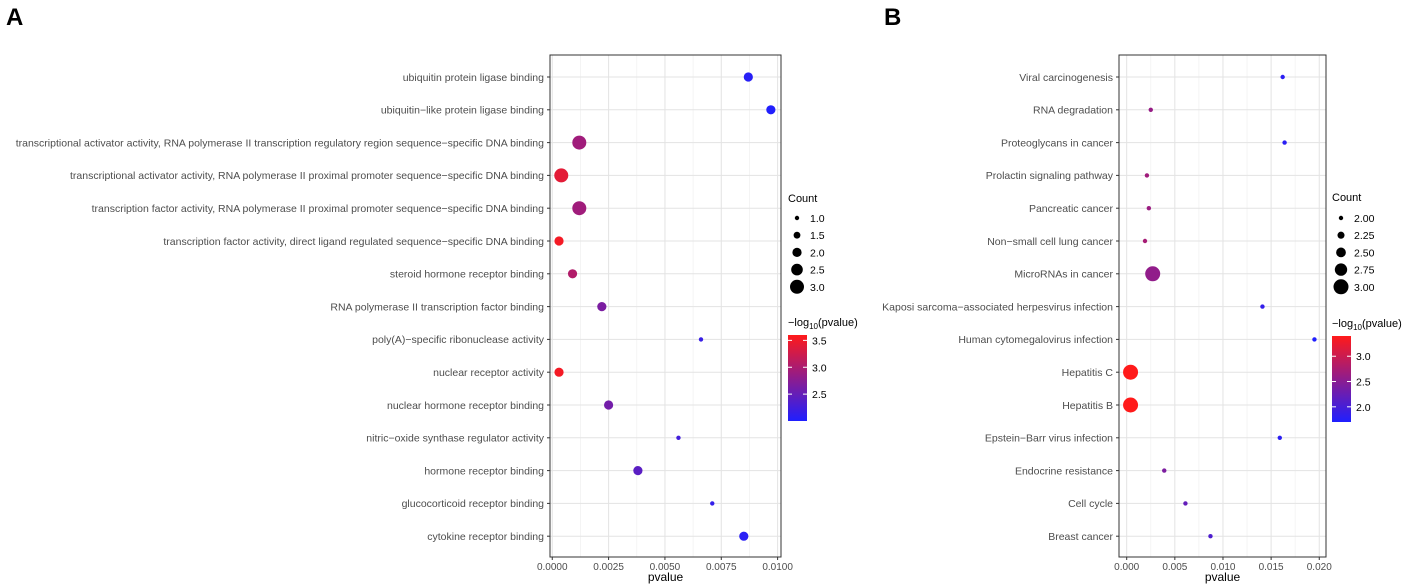 This screenshot has width=1404, height=585. What do you see at coordinates (1035, 340) in the screenshot?
I see `category-label: Human cytomegalovirus infection` at bounding box center [1035, 340].